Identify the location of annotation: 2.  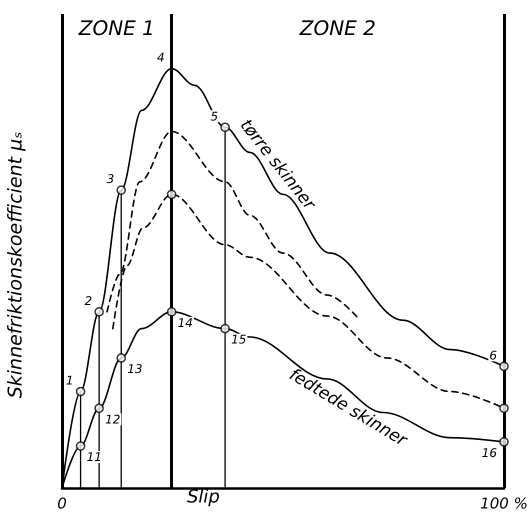
(88, 301).